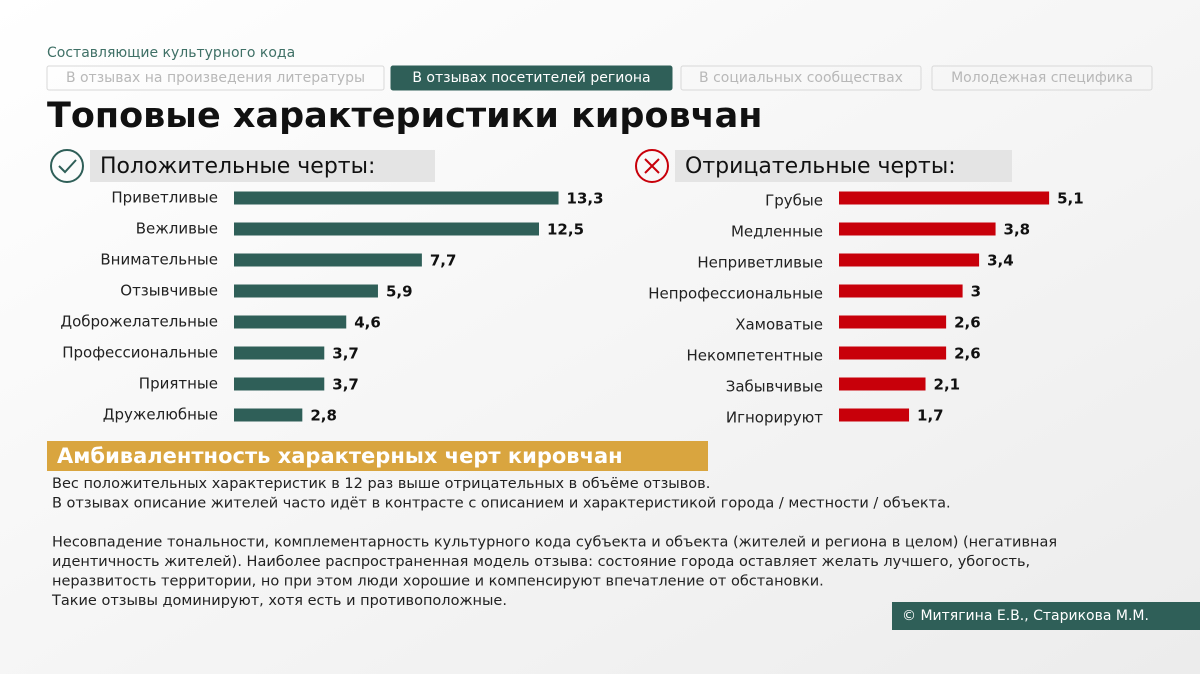  Describe the element at coordinates (139, 322) in the screenshot. I see `category-label: Доброжелательные` at that location.